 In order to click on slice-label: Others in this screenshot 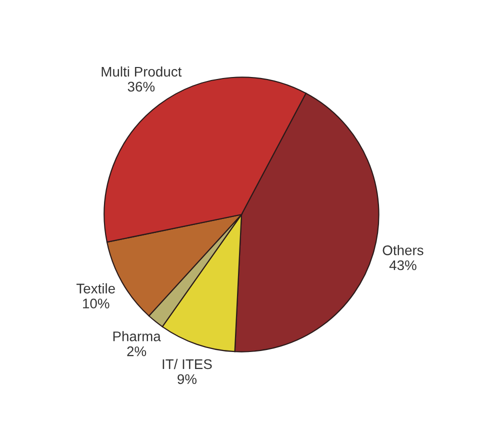, I will do `click(403, 250)`.